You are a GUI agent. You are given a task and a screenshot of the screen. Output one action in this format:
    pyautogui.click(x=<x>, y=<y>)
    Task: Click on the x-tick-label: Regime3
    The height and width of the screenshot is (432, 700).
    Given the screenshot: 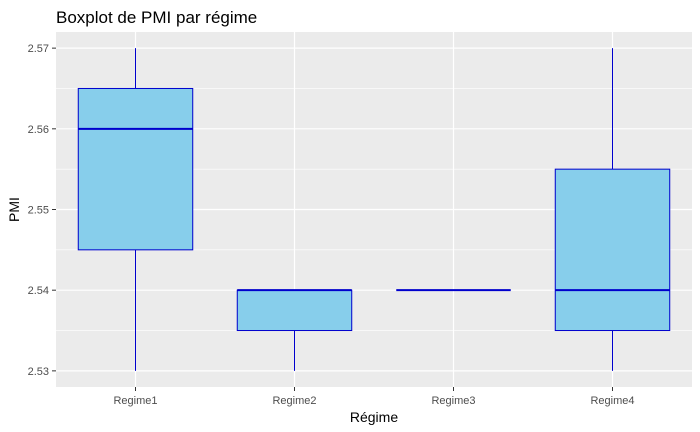 What is the action you would take?
    pyautogui.click(x=453, y=401)
    